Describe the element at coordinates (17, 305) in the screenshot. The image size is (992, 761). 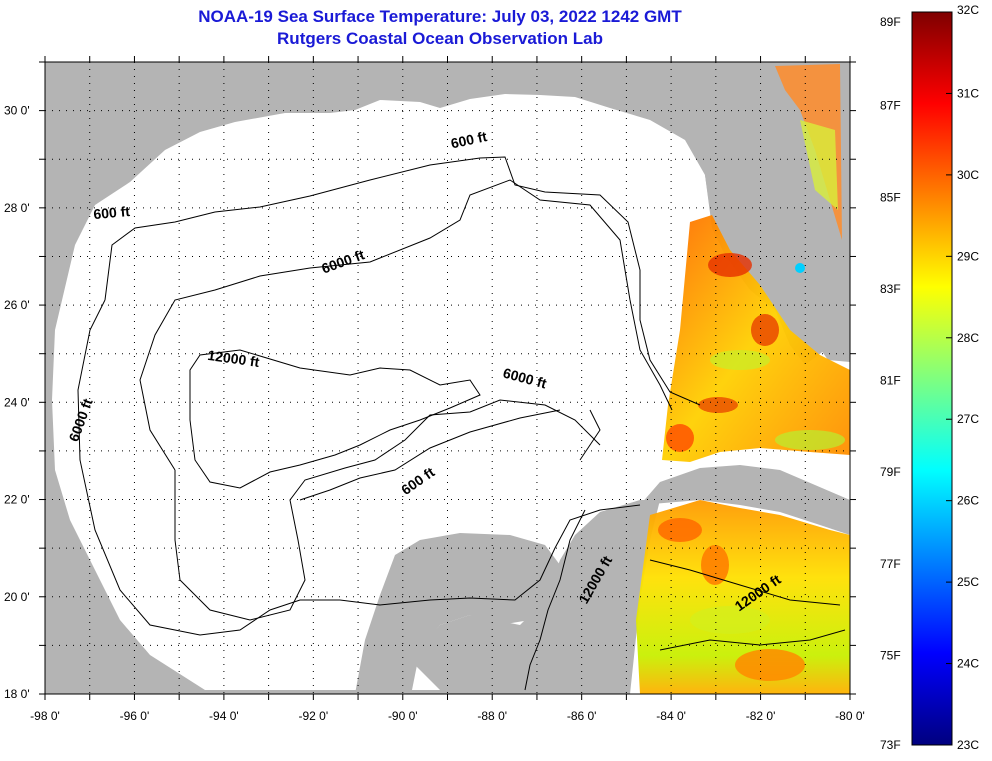
I see `y-tick-label: 26 0'` at that location.